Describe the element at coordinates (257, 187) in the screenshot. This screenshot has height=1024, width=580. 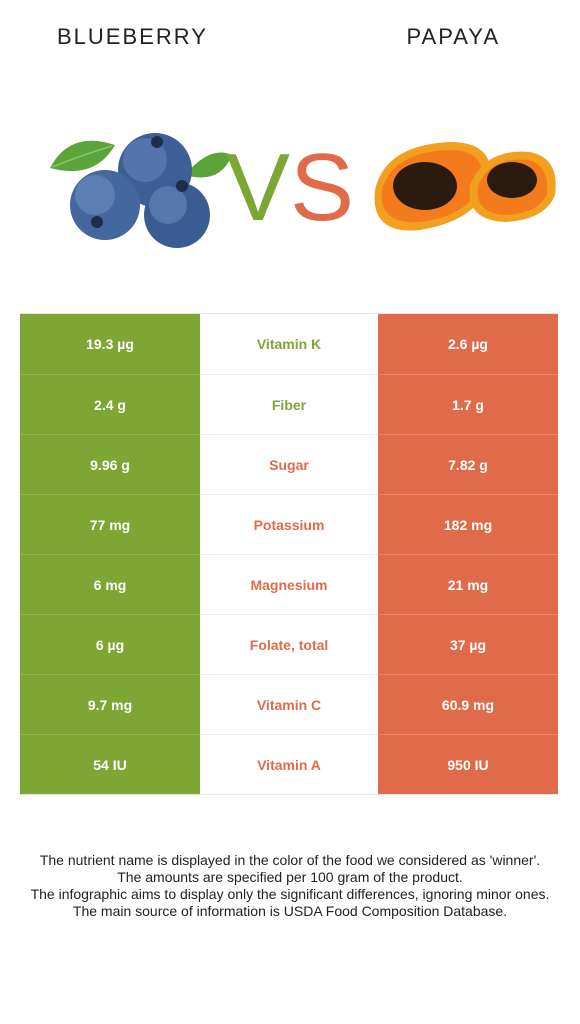
I see `versus-v: V` at that location.